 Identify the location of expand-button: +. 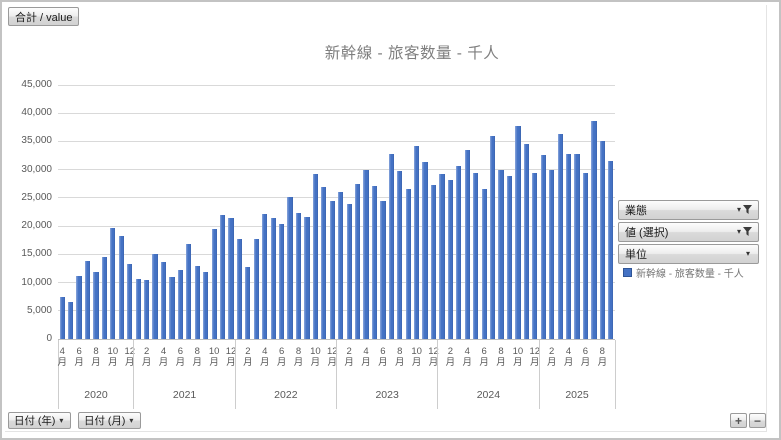
(738, 420).